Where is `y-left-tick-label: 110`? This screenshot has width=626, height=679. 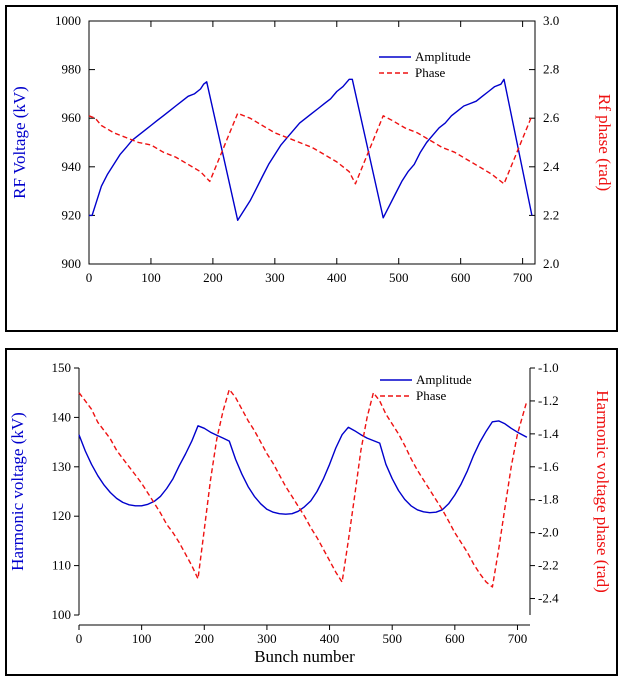
y-left-tick-label: 110 is located at coordinates (61, 565).